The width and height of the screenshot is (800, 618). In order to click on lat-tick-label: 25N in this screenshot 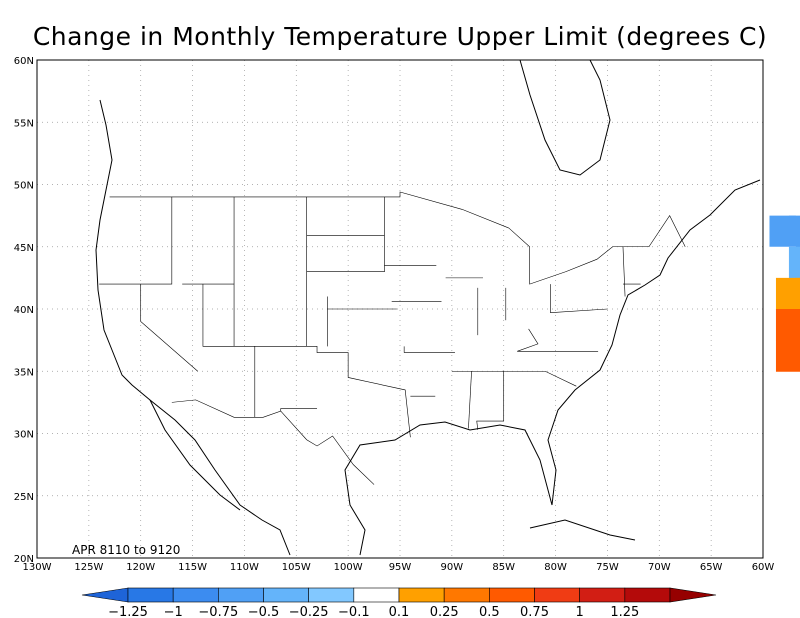, I will do `click(24, 497)`.